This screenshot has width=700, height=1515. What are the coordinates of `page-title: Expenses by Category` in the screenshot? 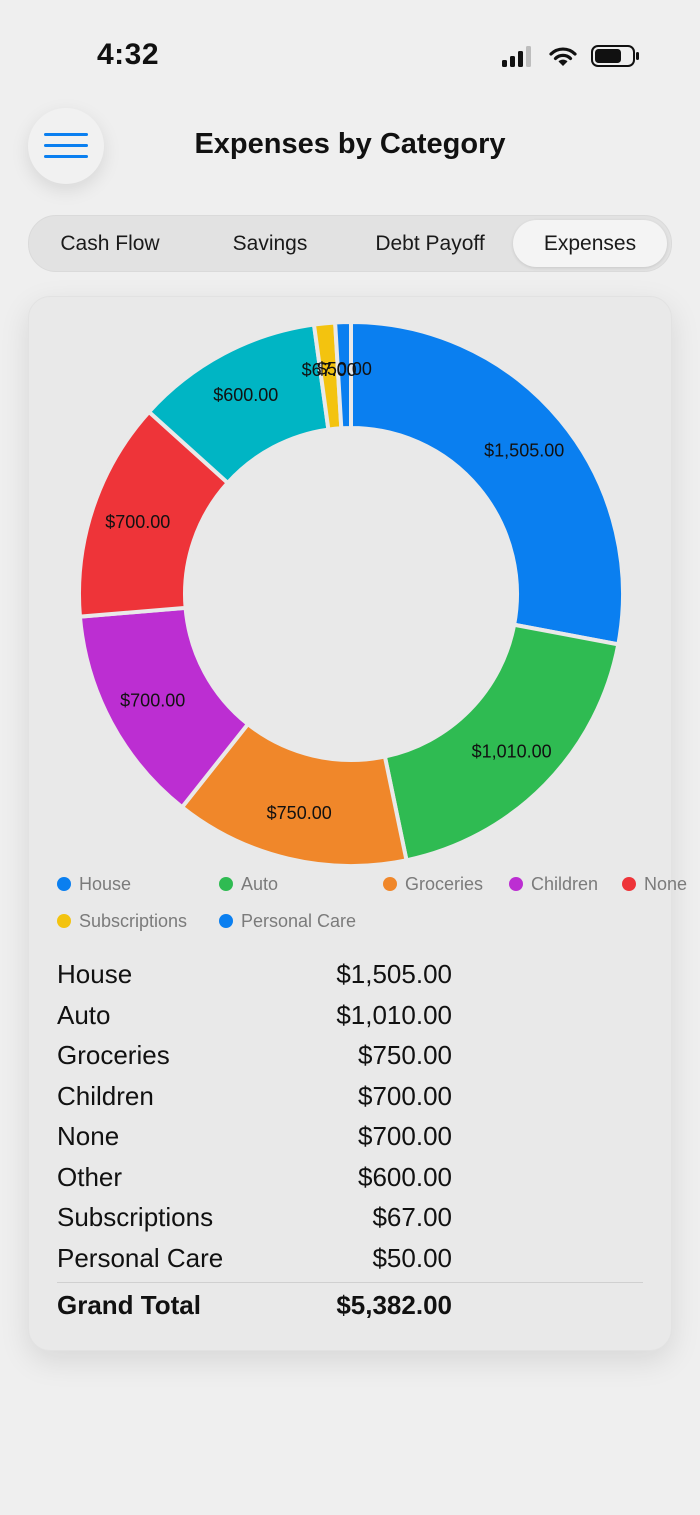 It's located at (350, 144).